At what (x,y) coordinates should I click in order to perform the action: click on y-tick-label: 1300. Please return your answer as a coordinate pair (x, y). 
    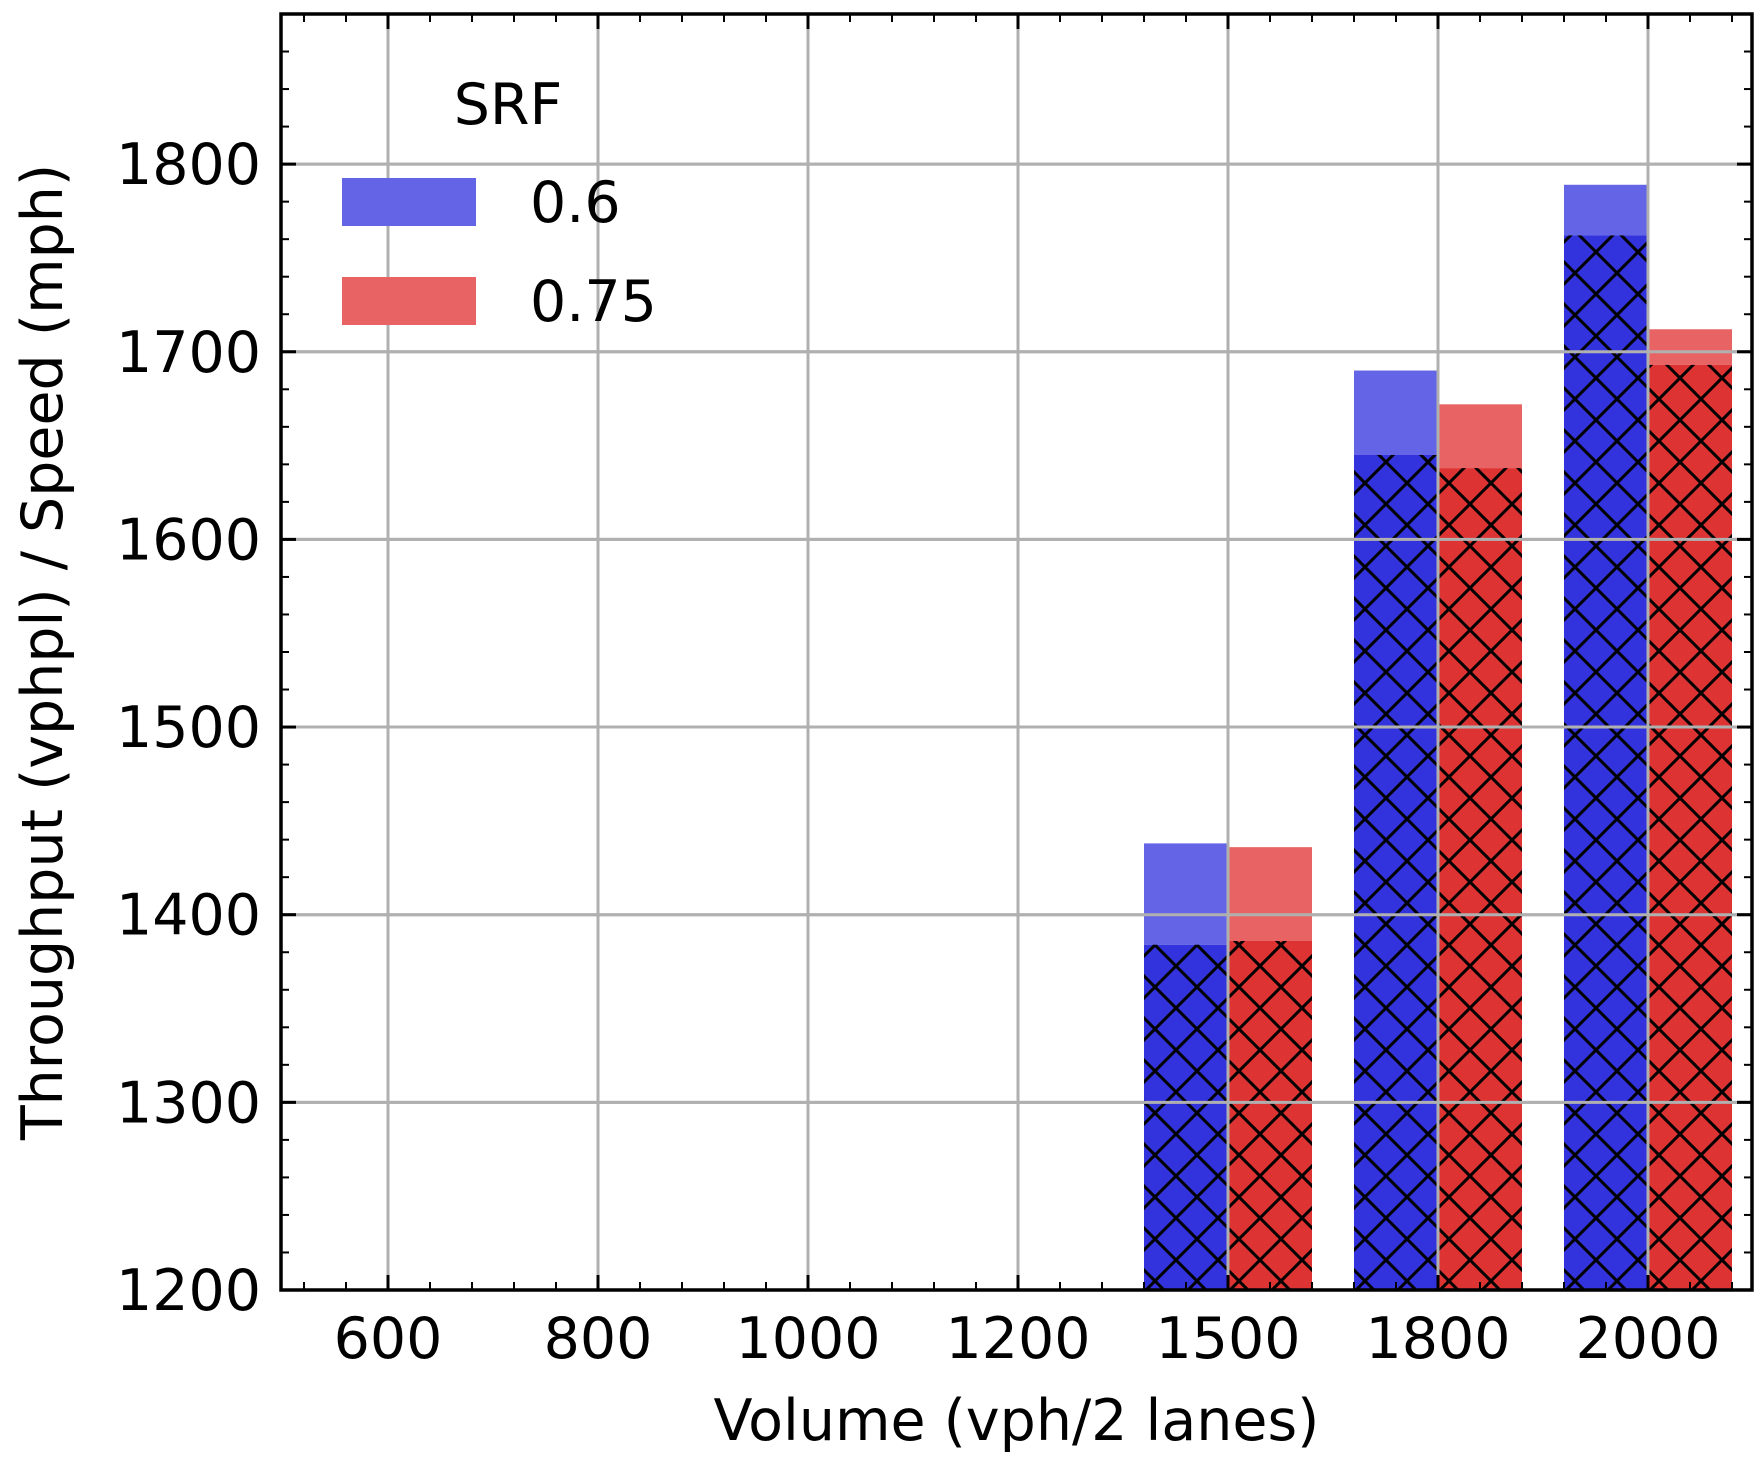
    Looking at the image, I should click on (188, 1103).